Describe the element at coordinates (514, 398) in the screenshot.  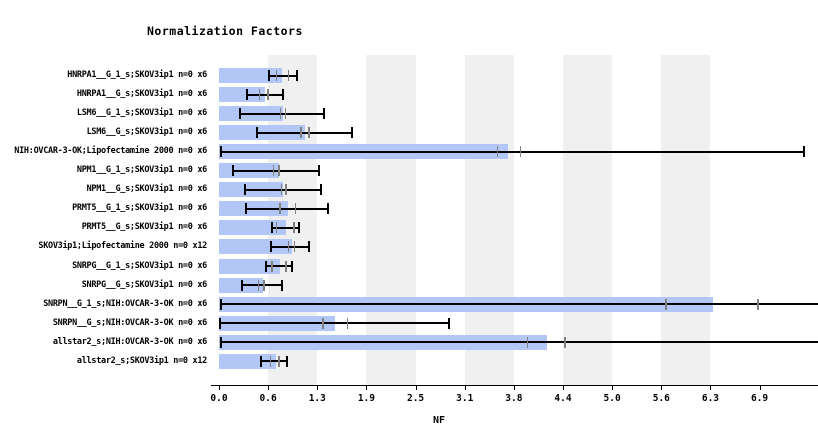
I see `x-axis-tick-label: 3.8` at that location.